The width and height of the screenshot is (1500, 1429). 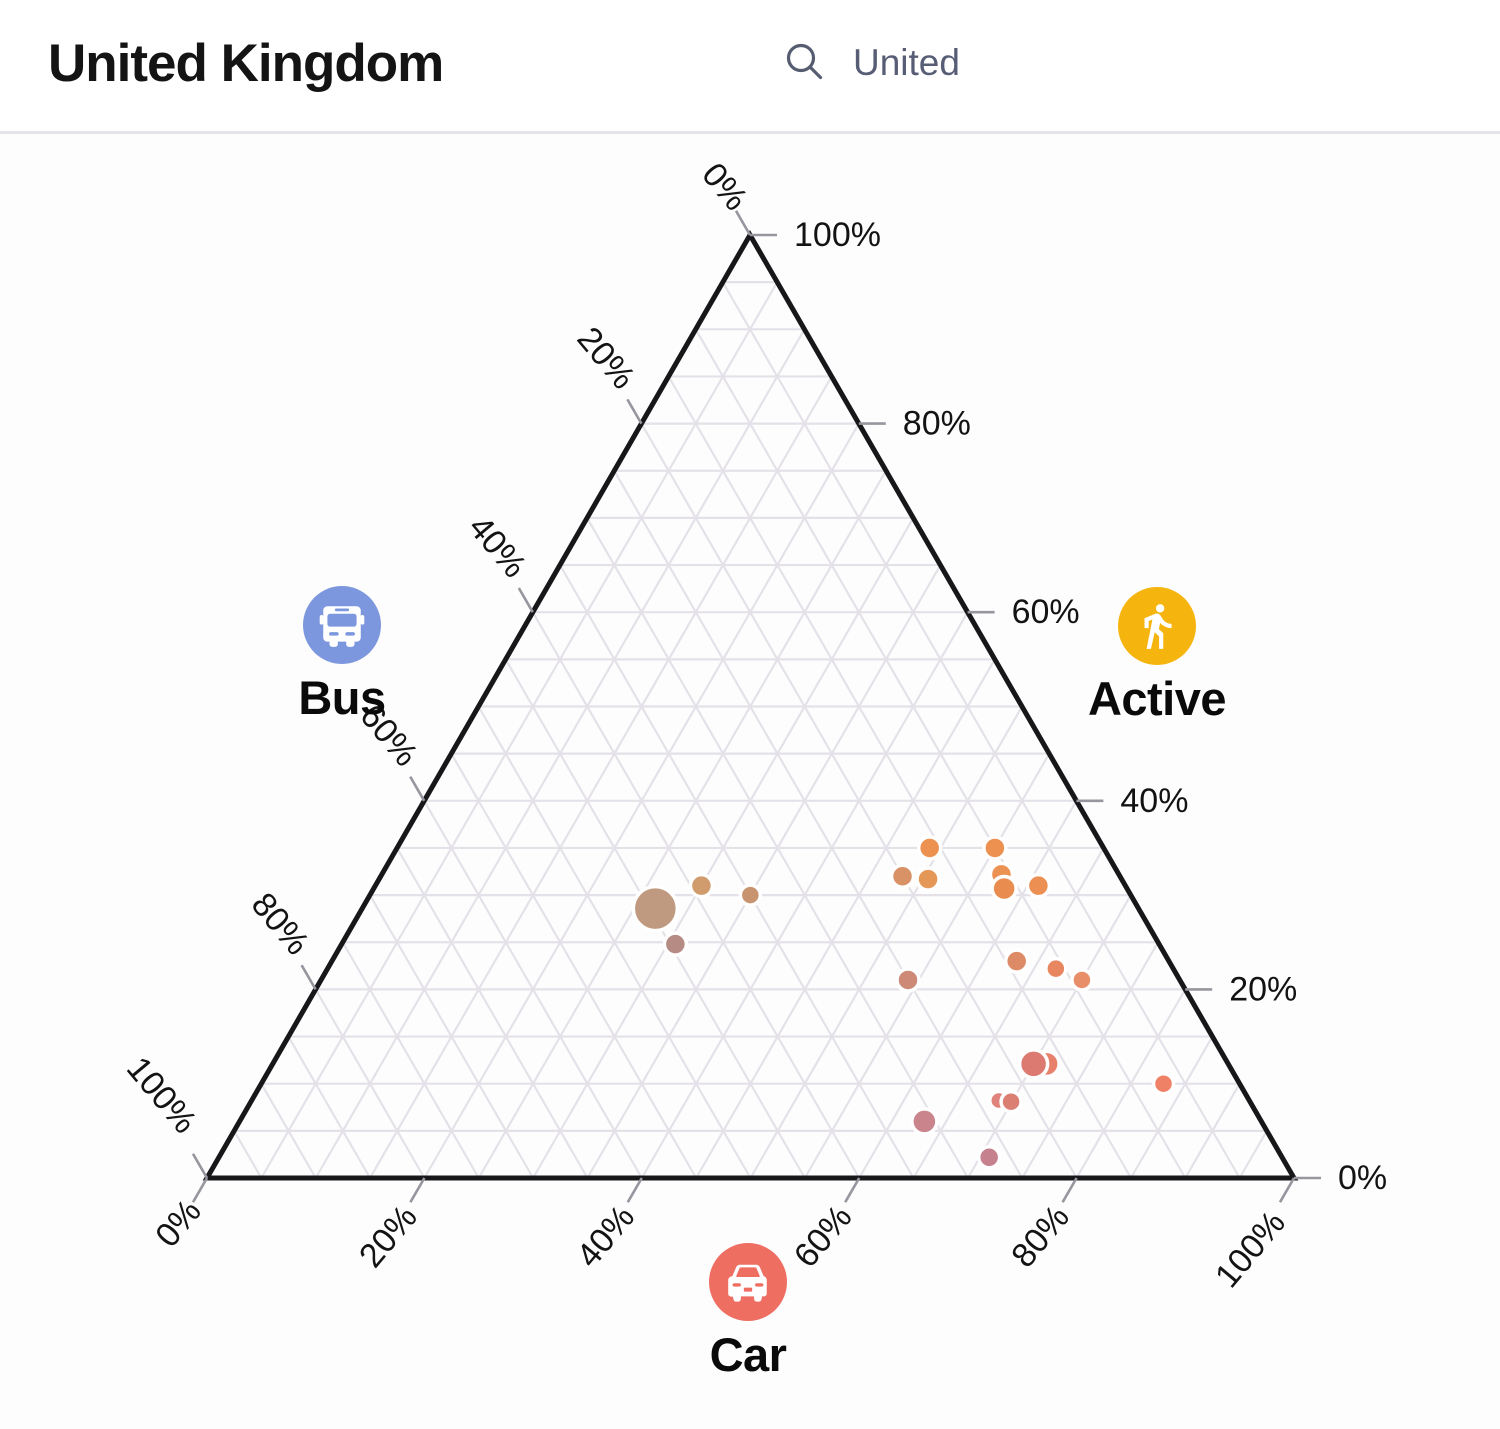 I want to click on header: United Kingdom, so click(x=750, y=67).